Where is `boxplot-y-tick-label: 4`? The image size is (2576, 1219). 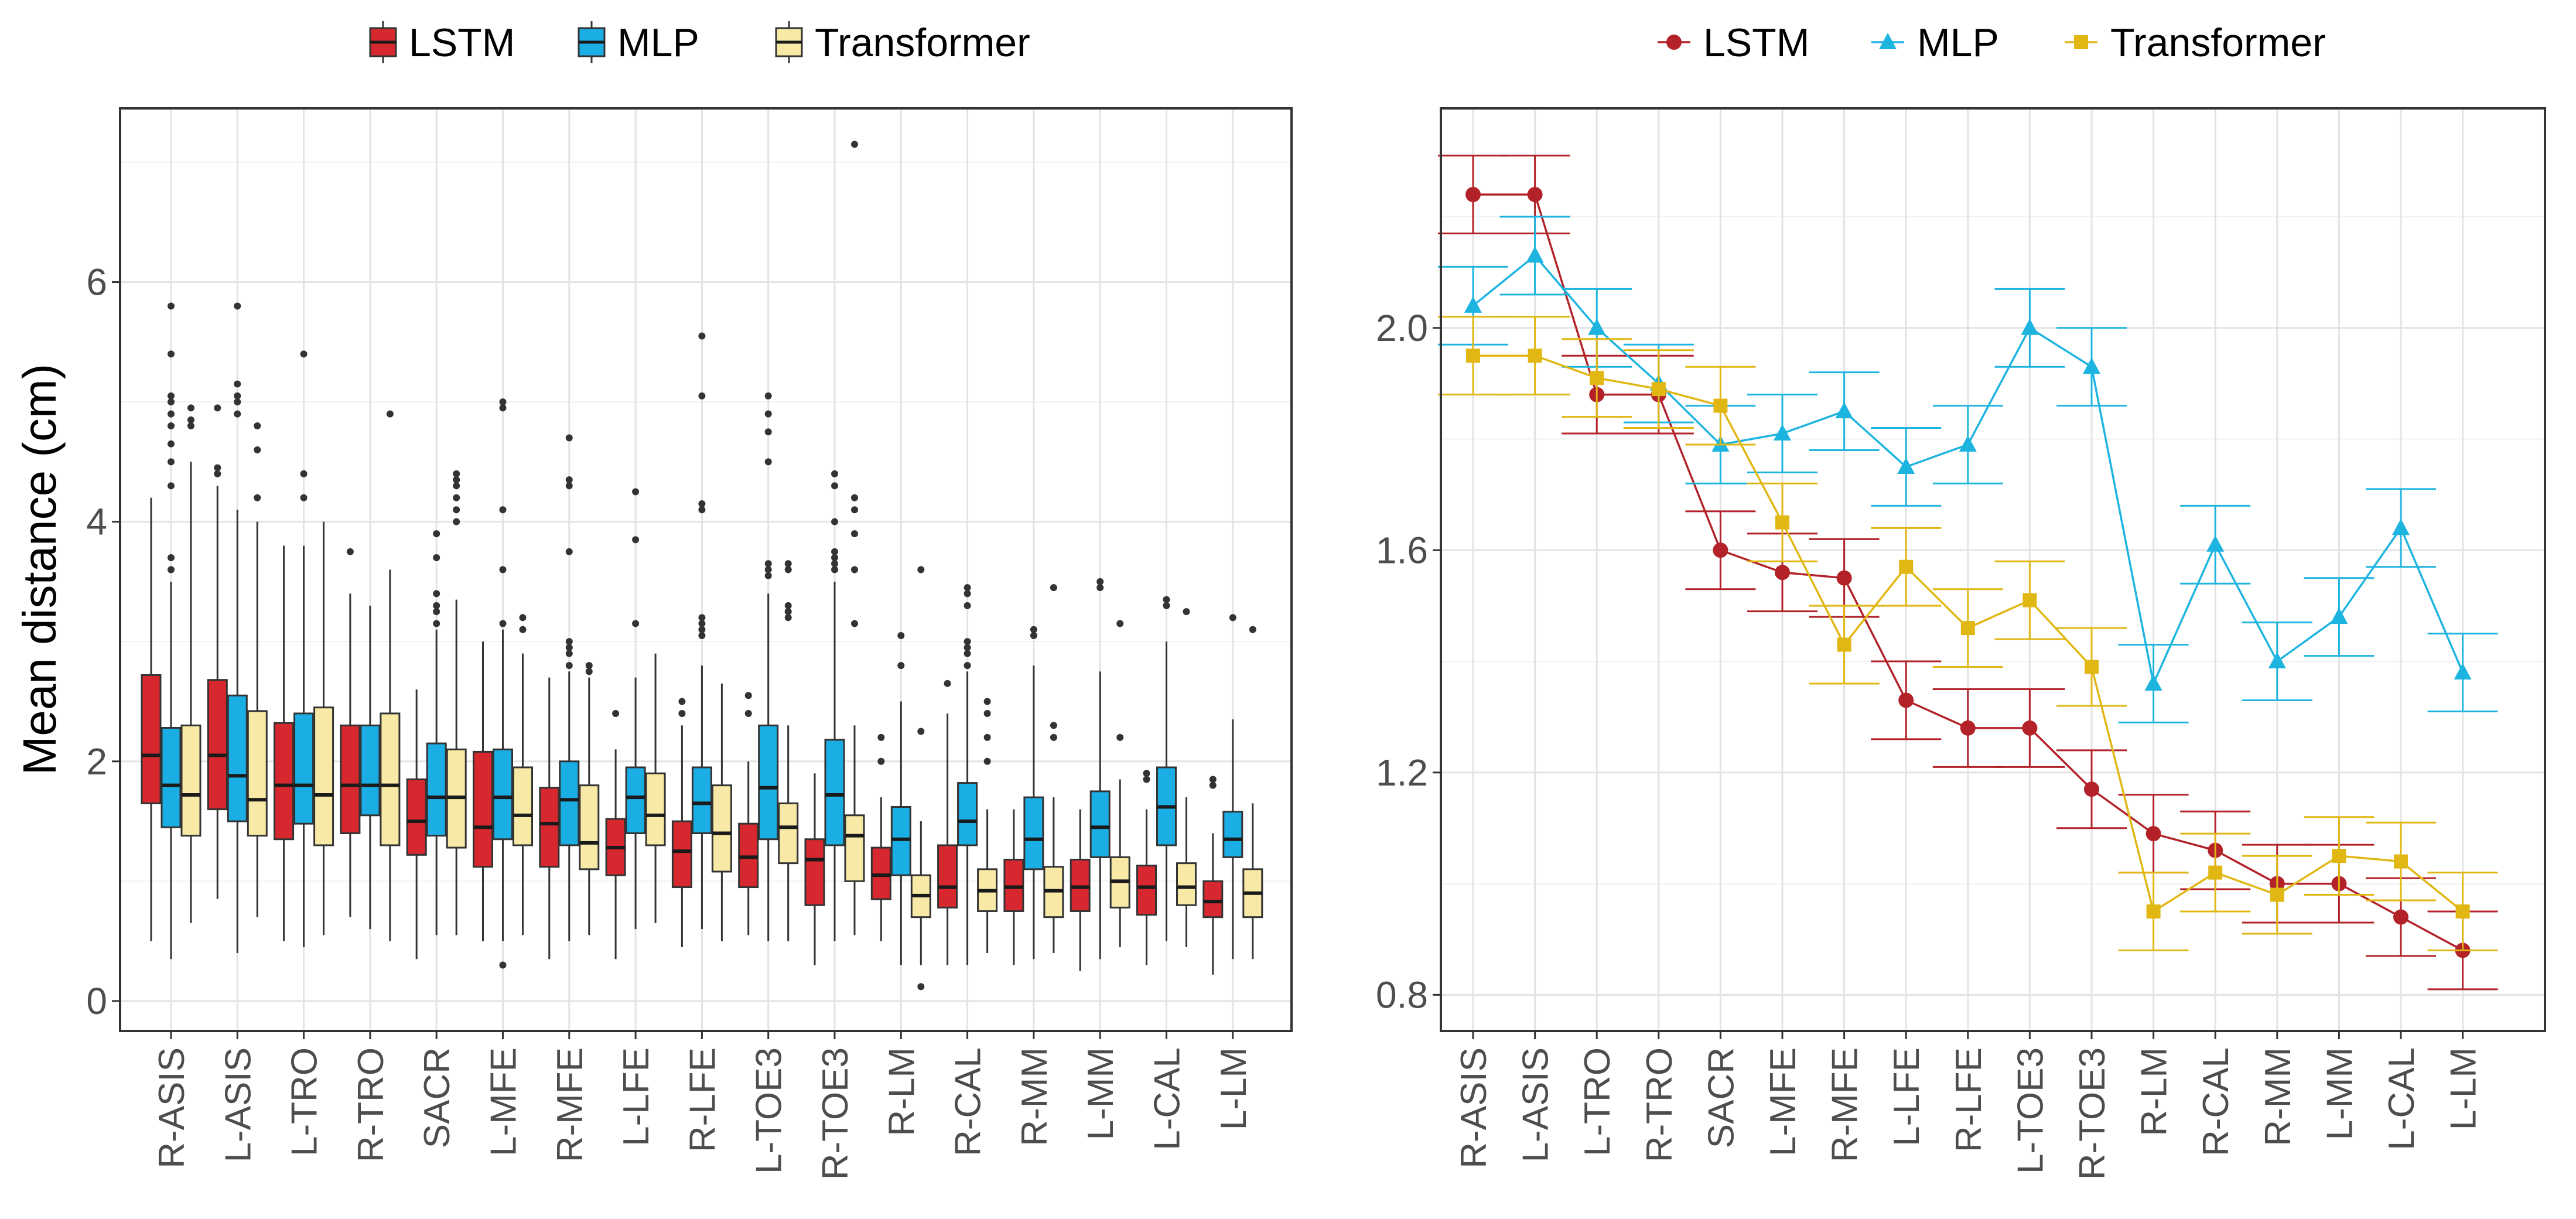
boxplot-y-tick-label: 4 is located at coordinates (97, 522).